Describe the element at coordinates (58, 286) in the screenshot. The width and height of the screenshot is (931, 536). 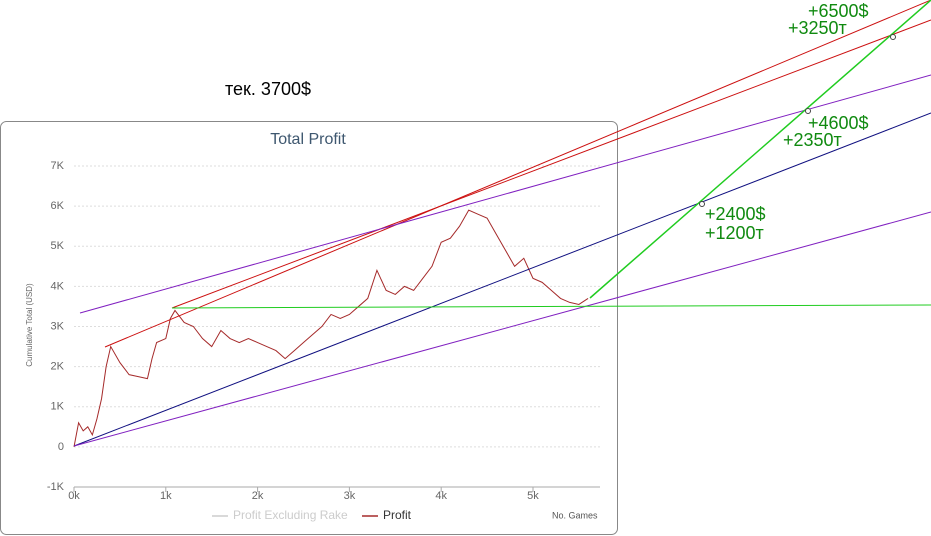
I see `y-tick-label: 4K` at that location.